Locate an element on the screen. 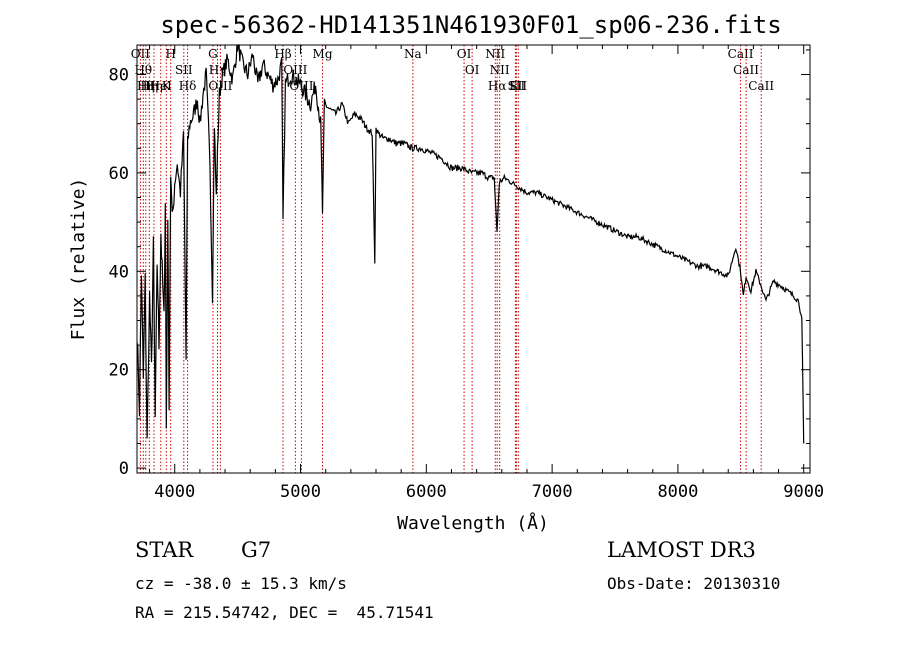 Image resolution: width=900 pixels, height=649 pixels. x-tick-label: 7000 is located at coordinates (552, 492).